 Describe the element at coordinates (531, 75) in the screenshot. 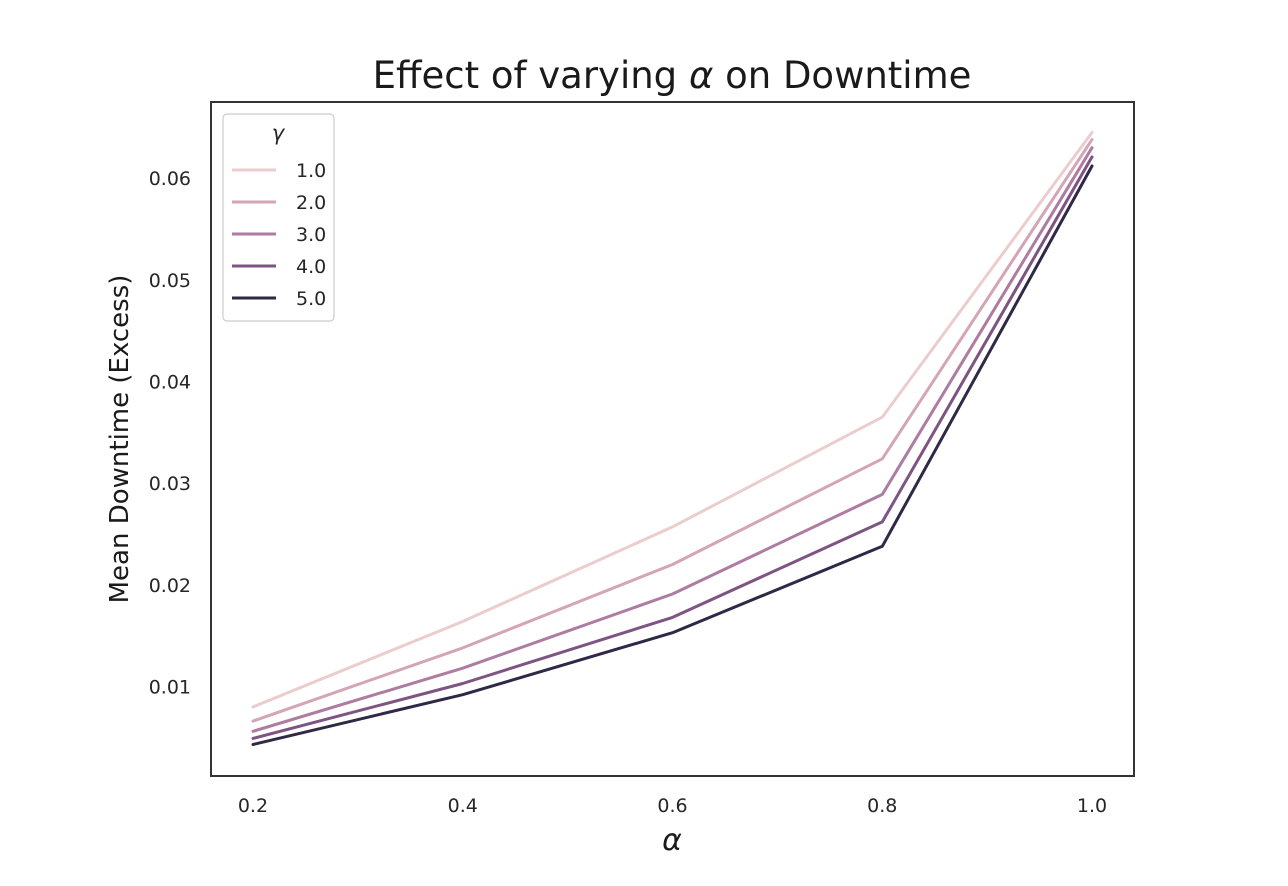

I see `chart-title-prefix: Effect of varying` at that location.